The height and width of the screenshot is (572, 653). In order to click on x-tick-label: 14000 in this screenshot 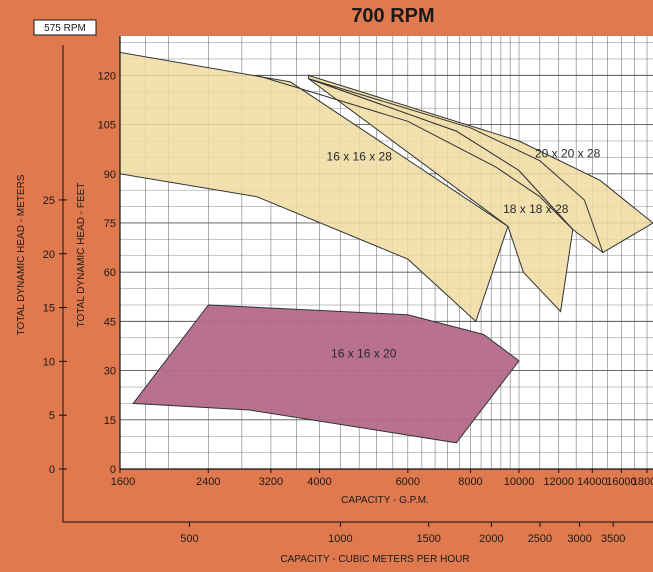, I will do `click(592, 482)`.